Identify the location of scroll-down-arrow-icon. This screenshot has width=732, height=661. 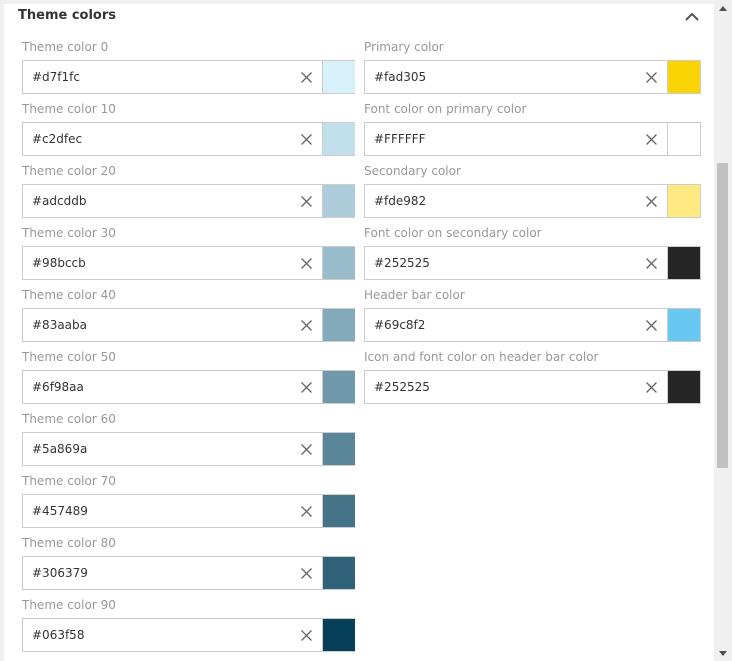
(722, 653).